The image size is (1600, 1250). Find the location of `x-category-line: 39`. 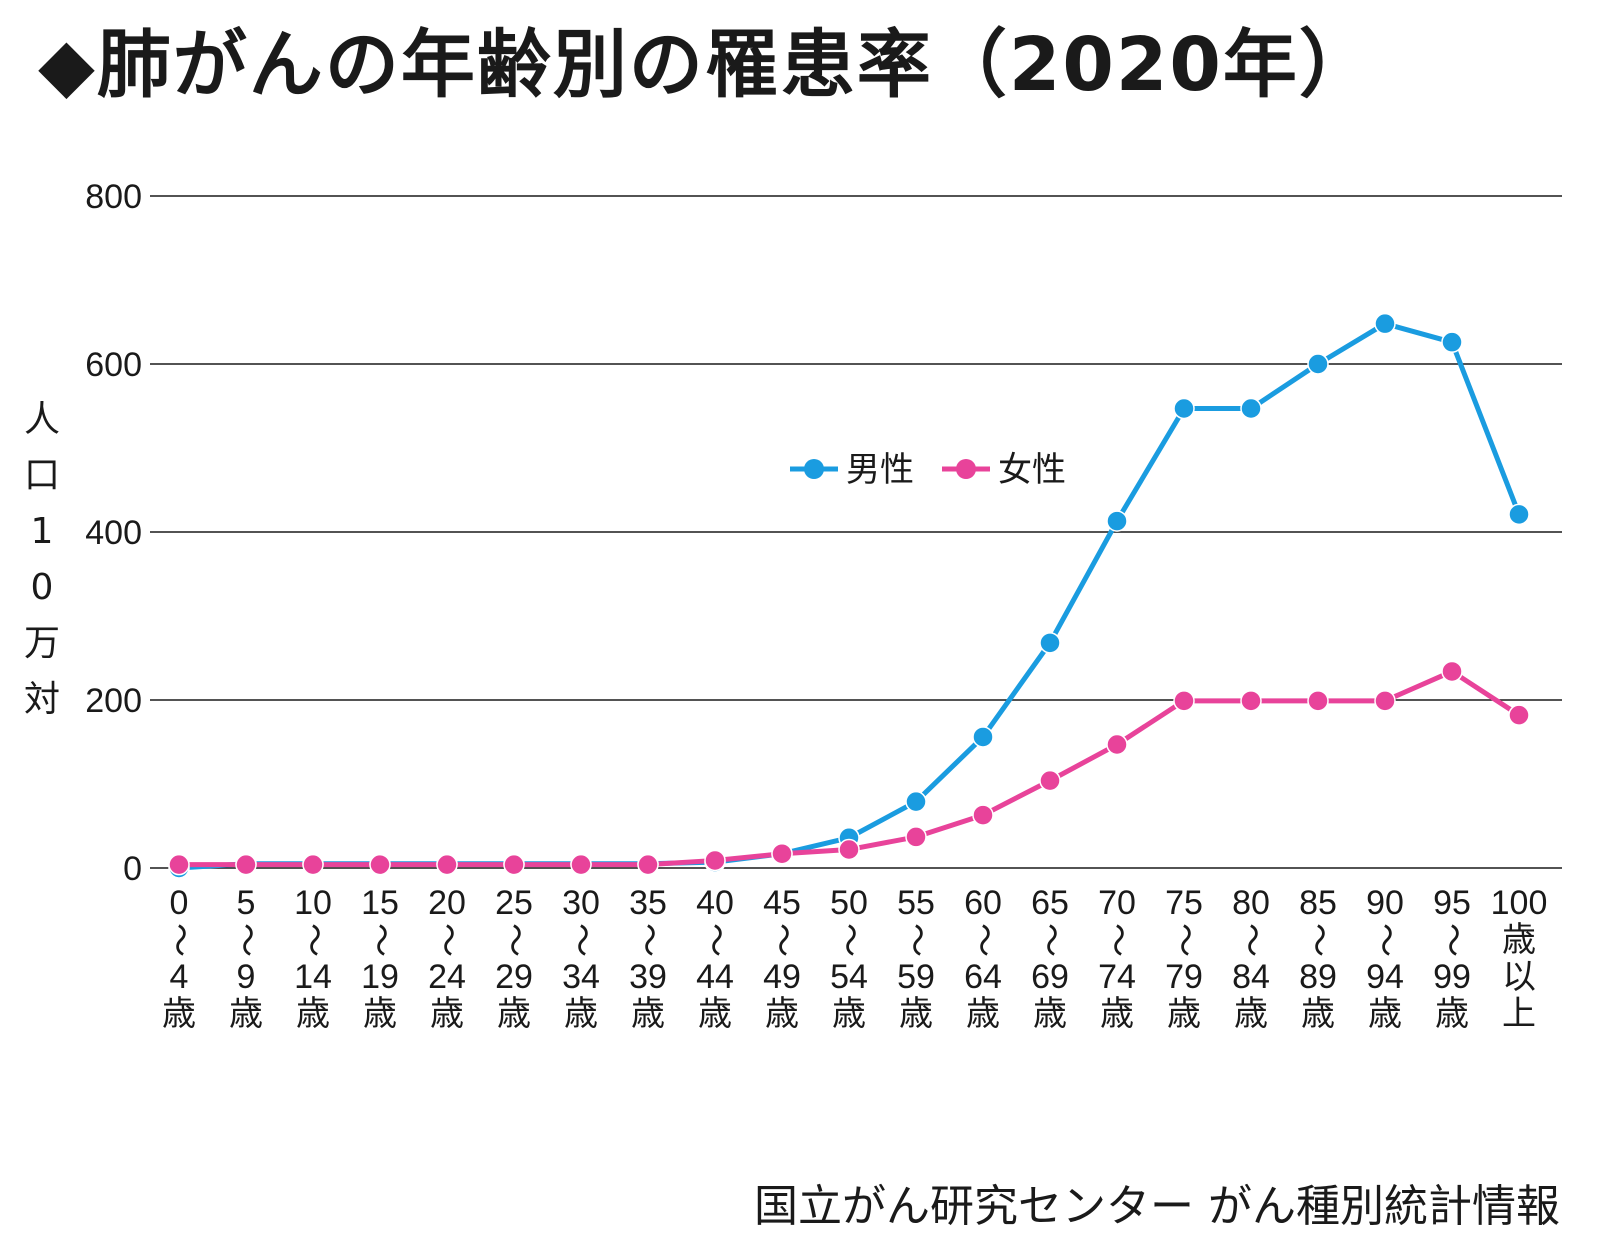

x-category-line: 39 is located at coordinates (648, 977).